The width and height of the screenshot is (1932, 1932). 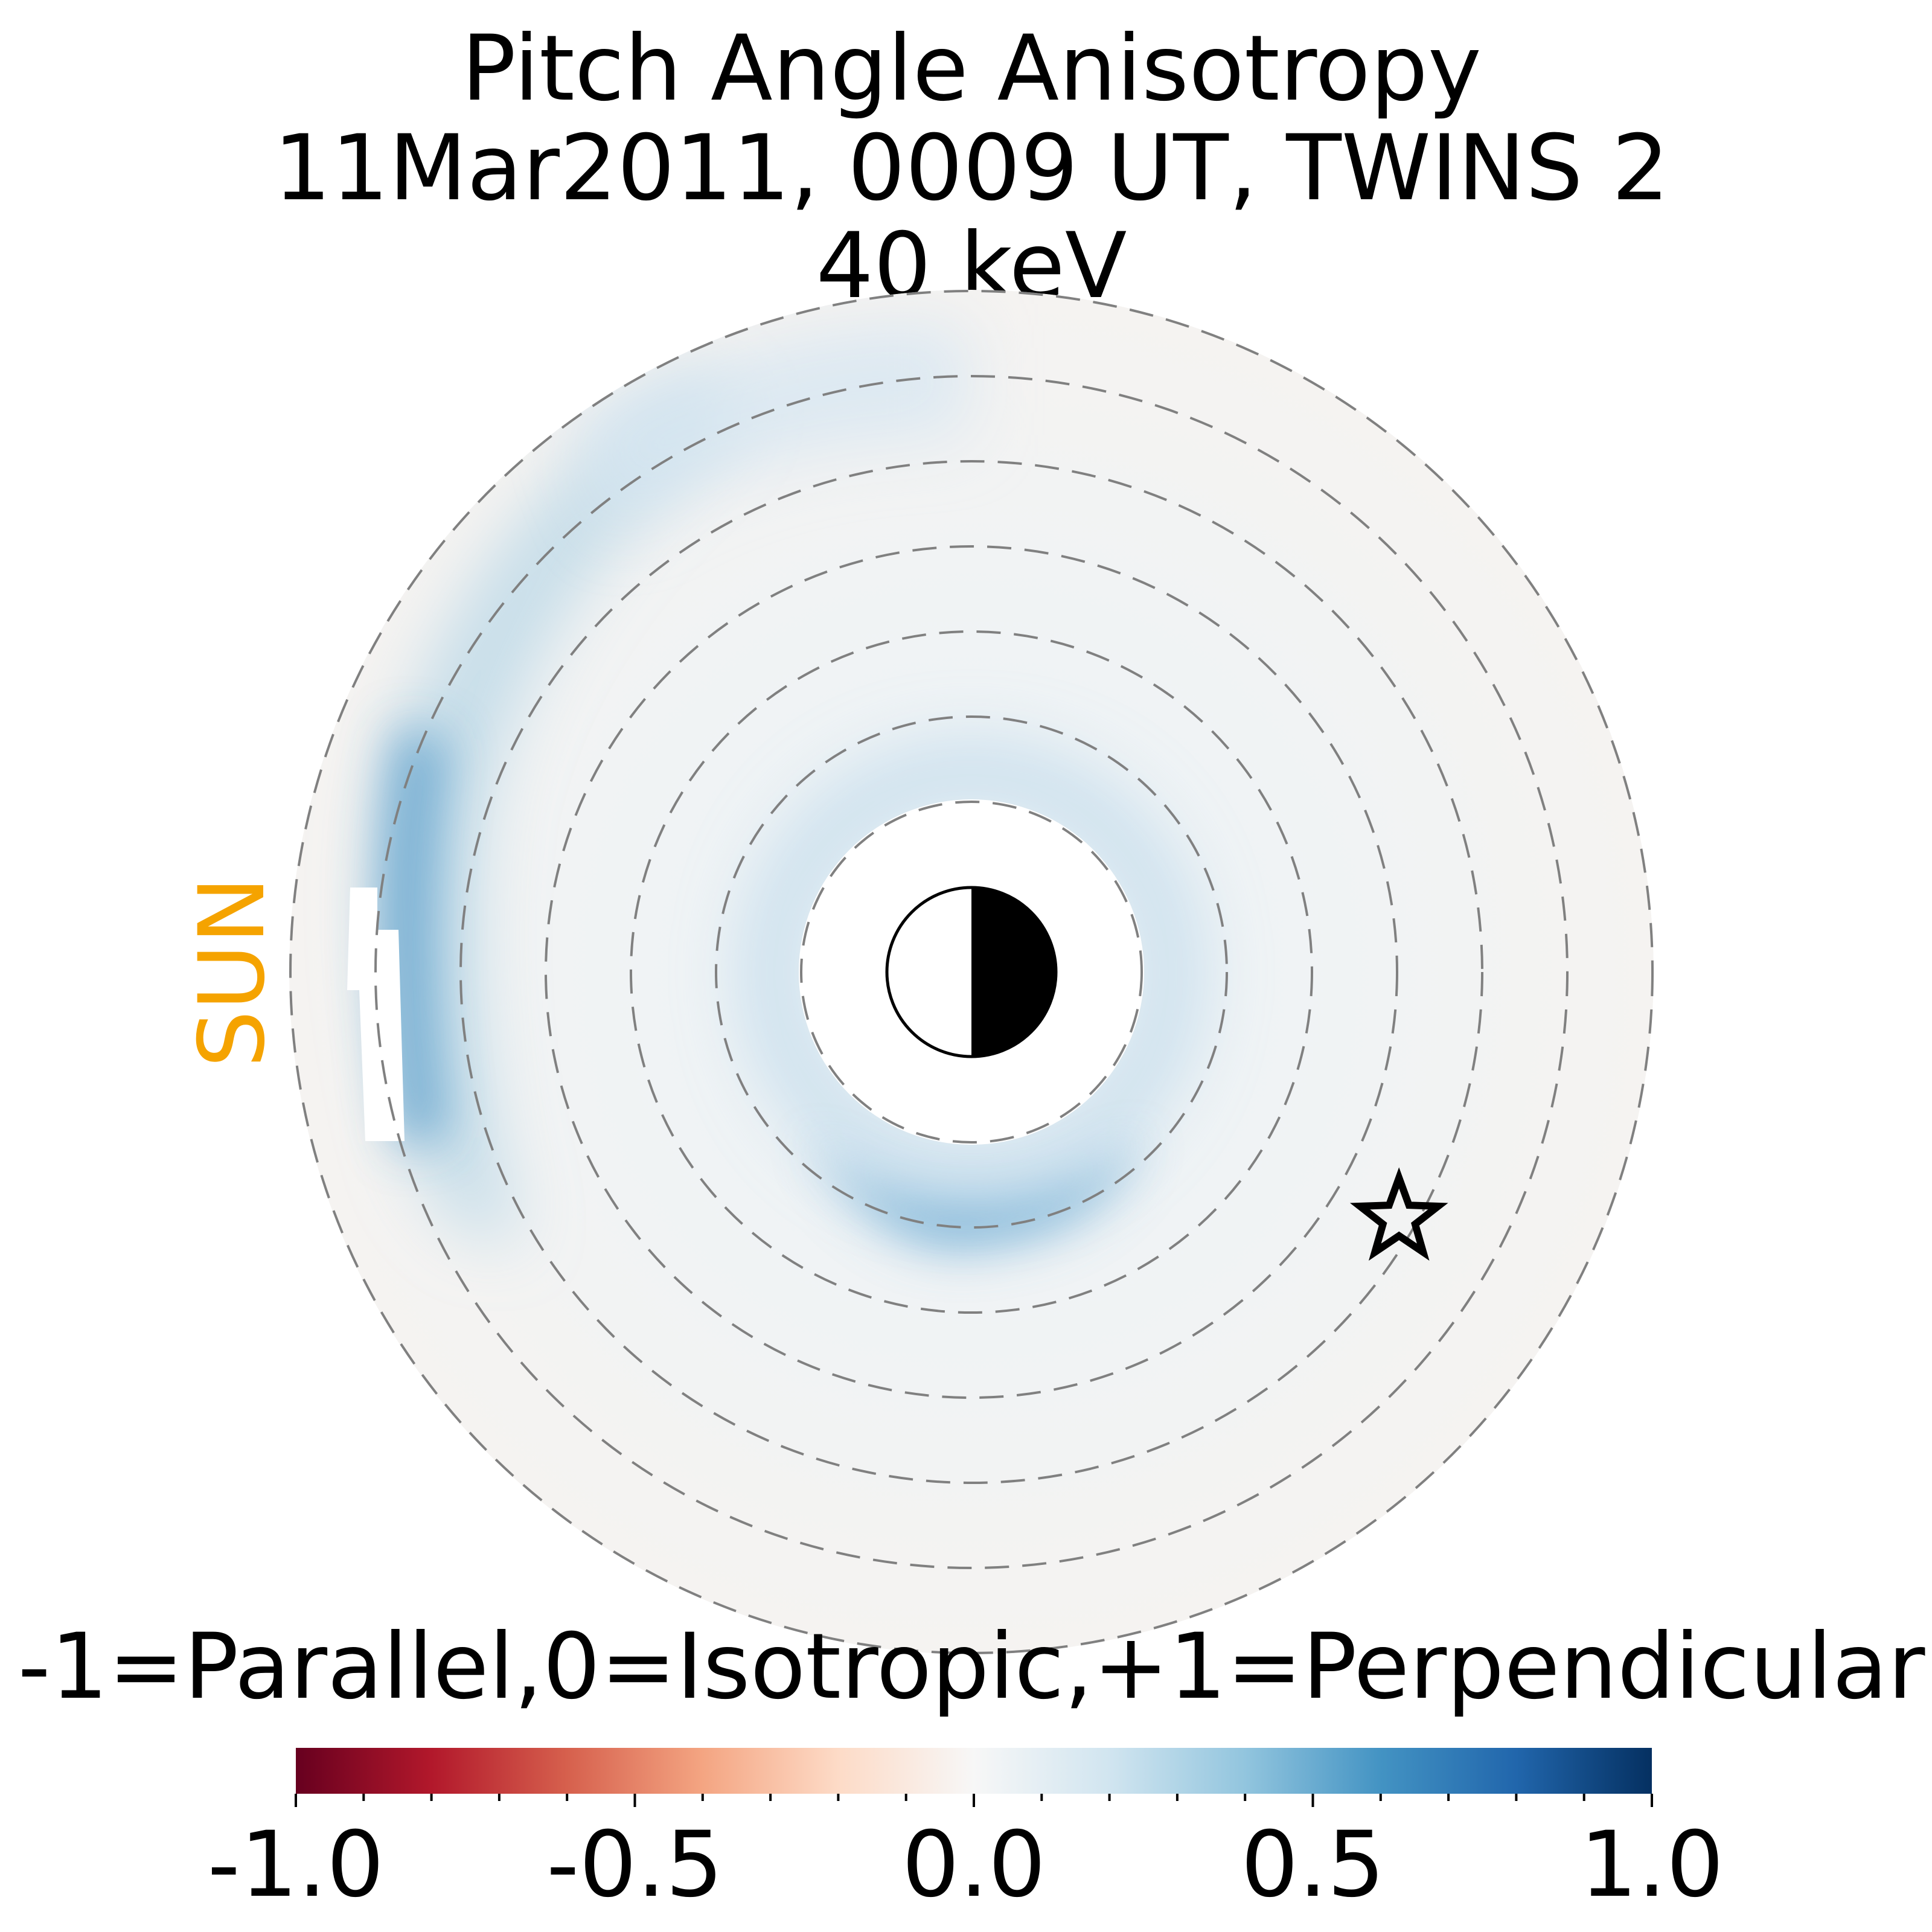 What do you see at coordinates (232, 971) in the screenshot?
I see `sun-direction-label: SUN` at bounding box center [232, 971].